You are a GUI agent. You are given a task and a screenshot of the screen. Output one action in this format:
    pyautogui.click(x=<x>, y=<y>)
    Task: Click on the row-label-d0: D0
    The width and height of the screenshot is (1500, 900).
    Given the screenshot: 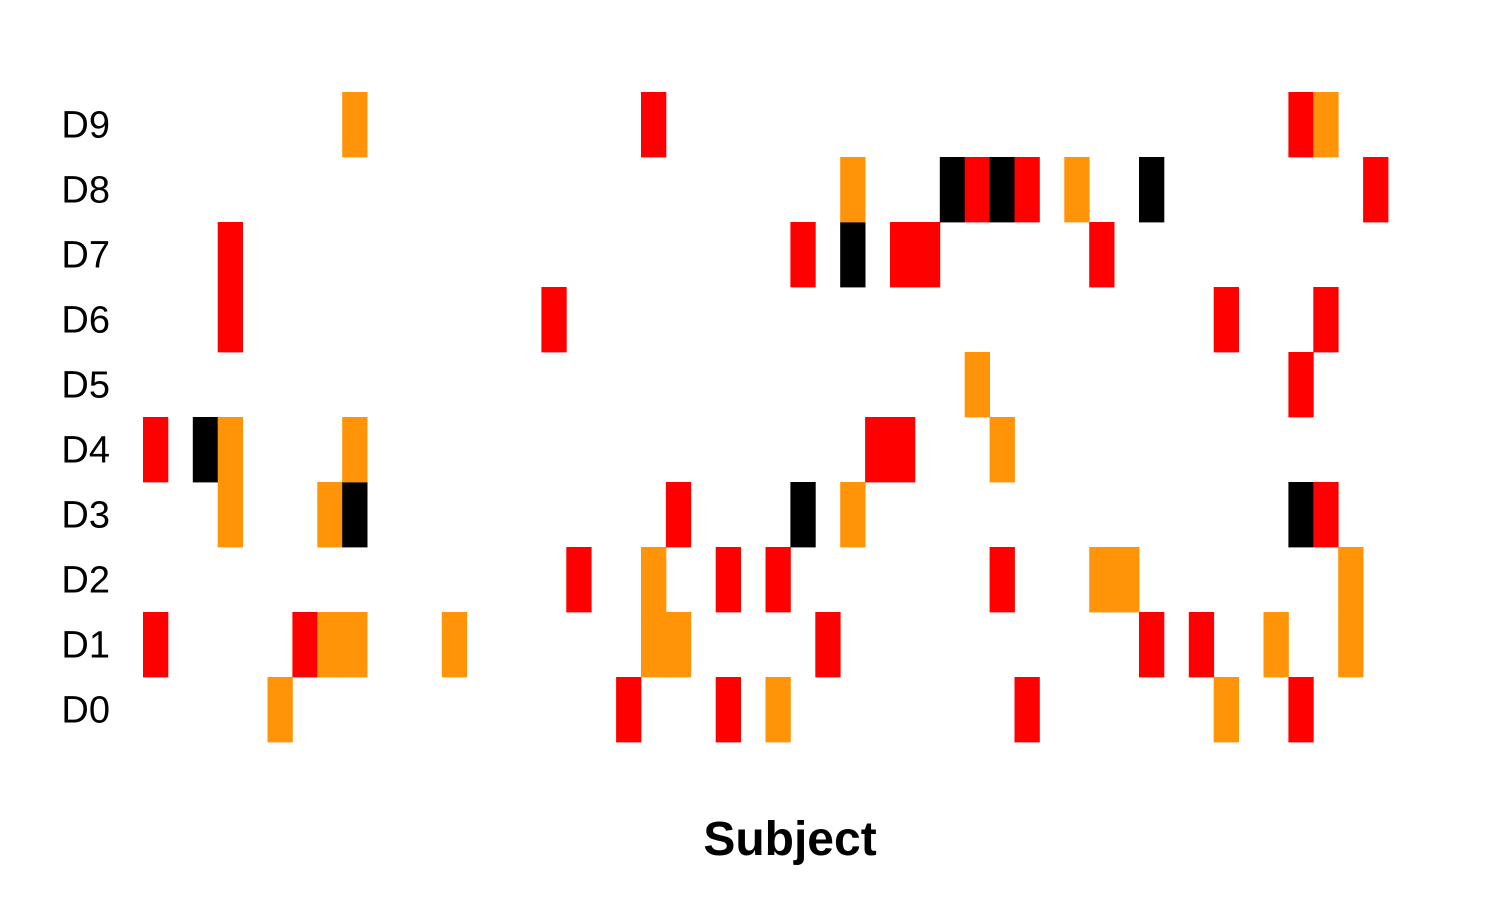 What is the action you would take?
    pyautogui.click(x=85, y=711)
    